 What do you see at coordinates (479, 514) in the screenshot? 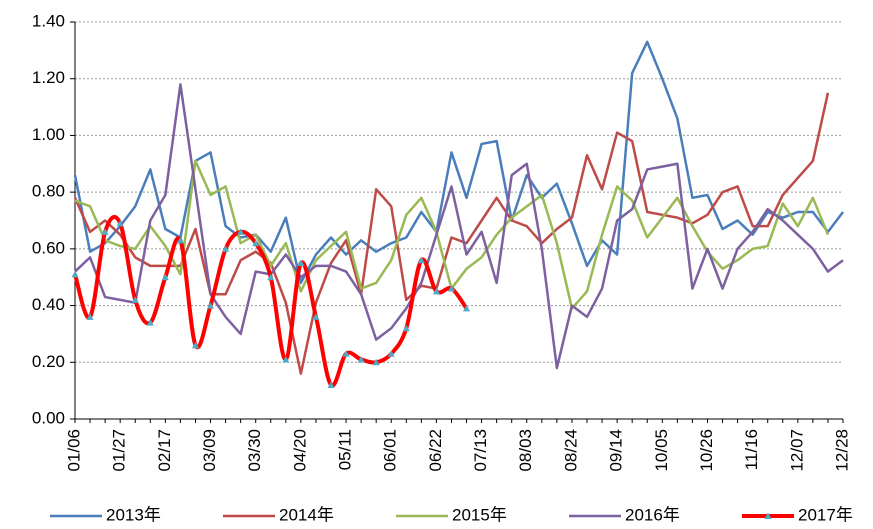
I see `legend-label: 2015年` at bounding box center [479, 514].